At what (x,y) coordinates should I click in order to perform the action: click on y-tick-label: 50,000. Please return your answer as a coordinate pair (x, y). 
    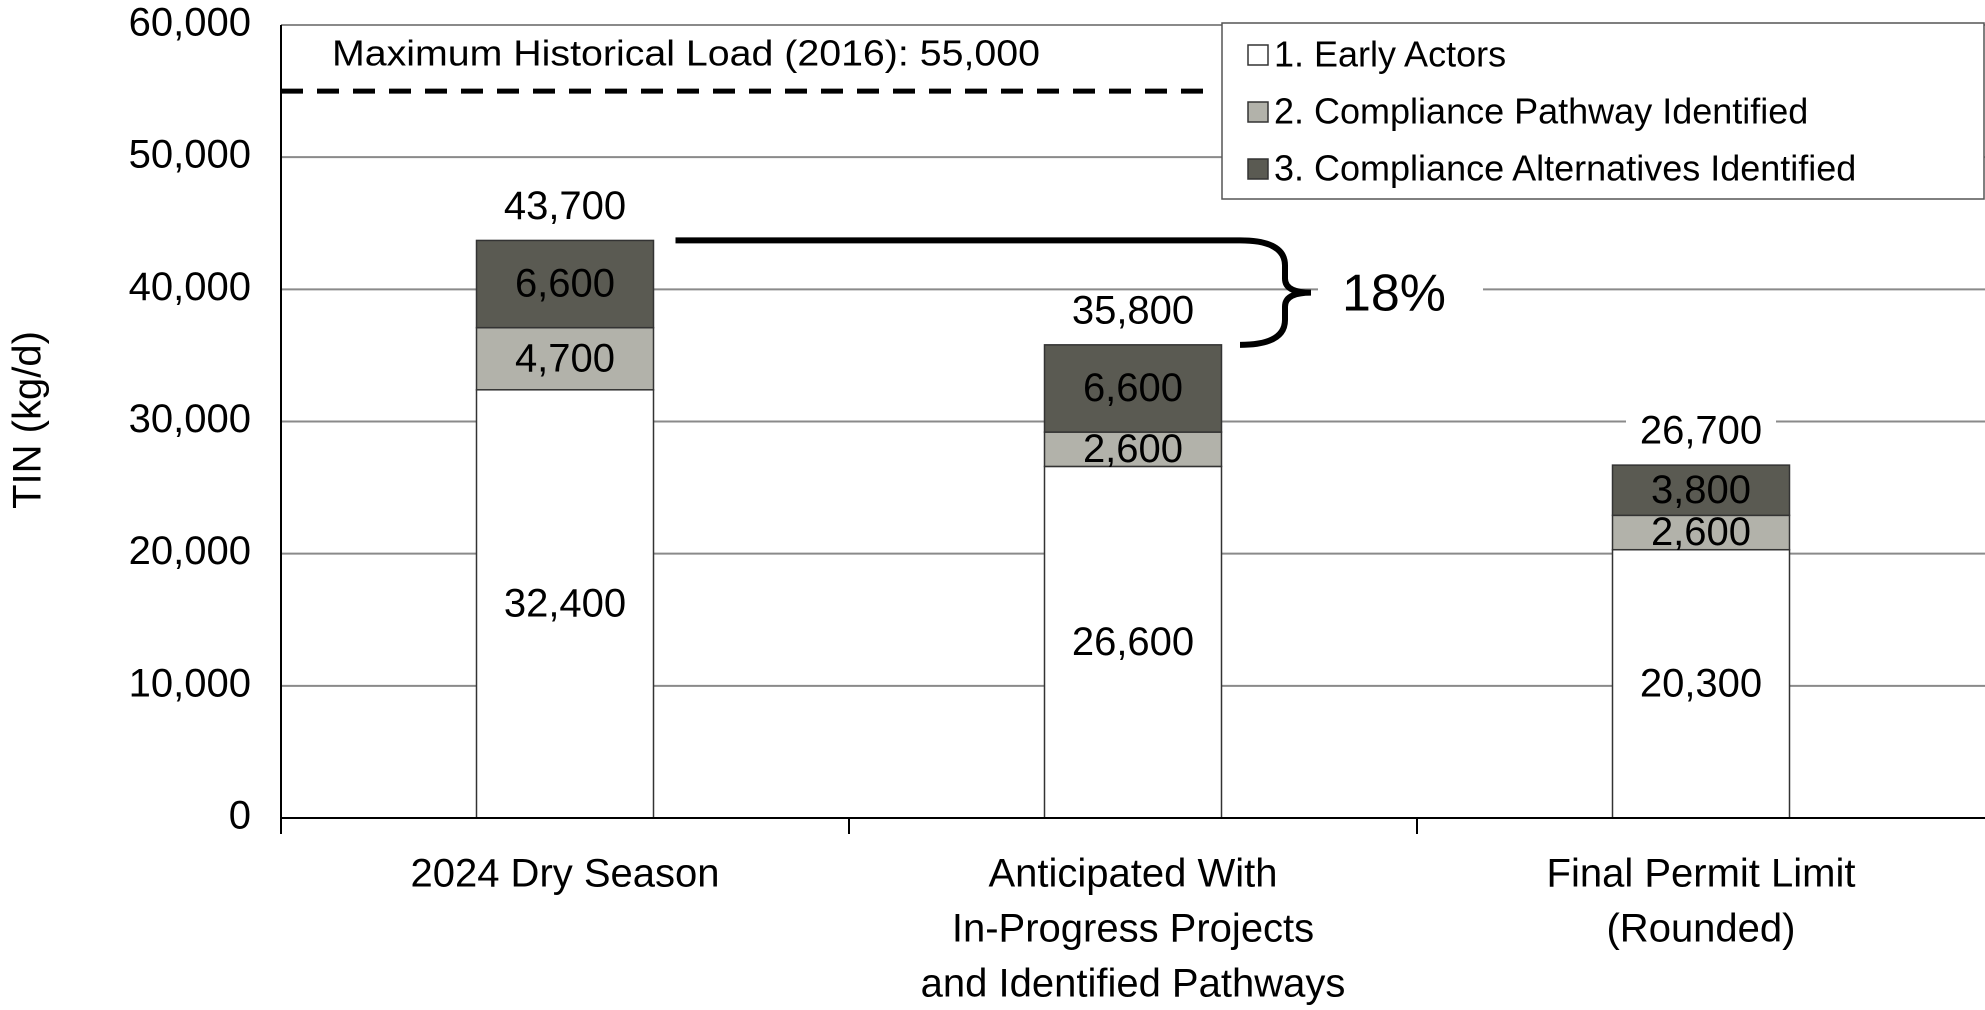
    Looking at the image, I should click on (190, 155).